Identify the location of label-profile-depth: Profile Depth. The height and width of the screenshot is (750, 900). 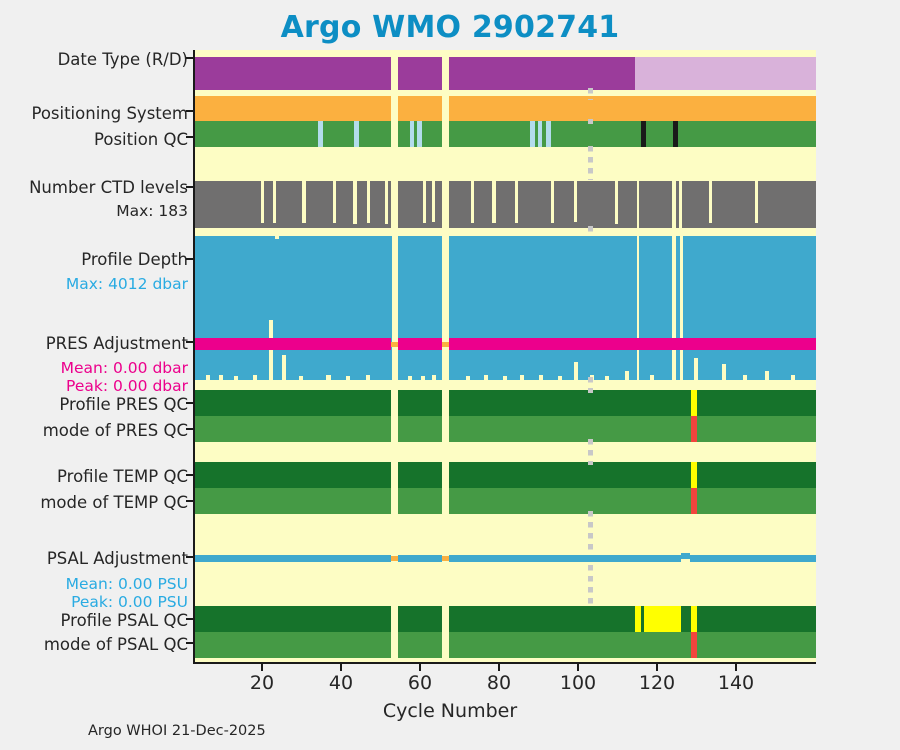
(134, 259).